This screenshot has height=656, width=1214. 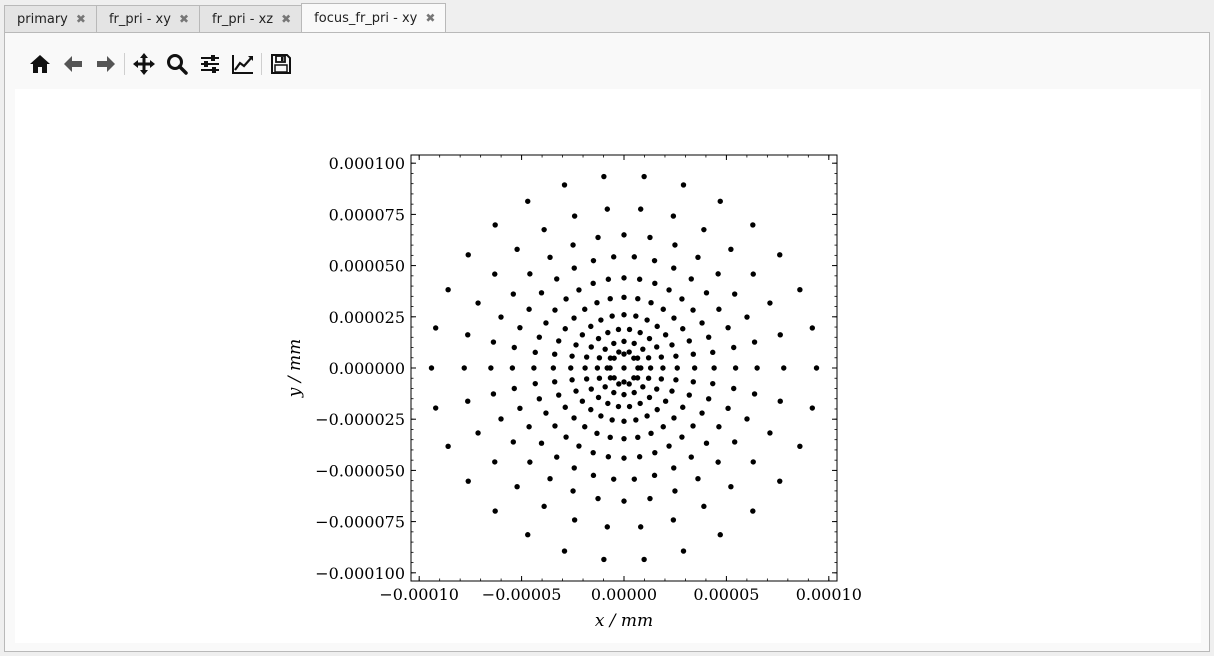 What do you see at coordinates (80, 19) in the screenshot?
I see `close-tab-icon: ✖` at bounding box center [80, 19].